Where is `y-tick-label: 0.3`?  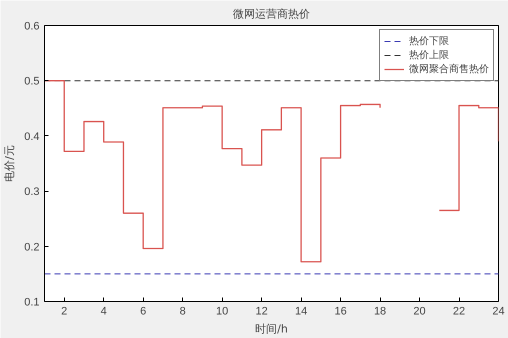
y-tick-label: 0.3 is located at coordinates (32, 192).